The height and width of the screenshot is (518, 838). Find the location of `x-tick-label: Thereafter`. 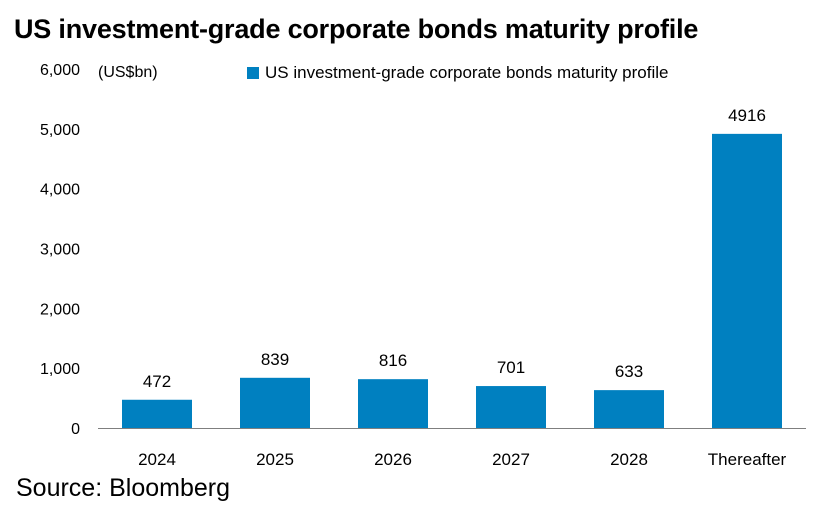

x-tick-label: Thereafter is located at coordinates (747, 459).